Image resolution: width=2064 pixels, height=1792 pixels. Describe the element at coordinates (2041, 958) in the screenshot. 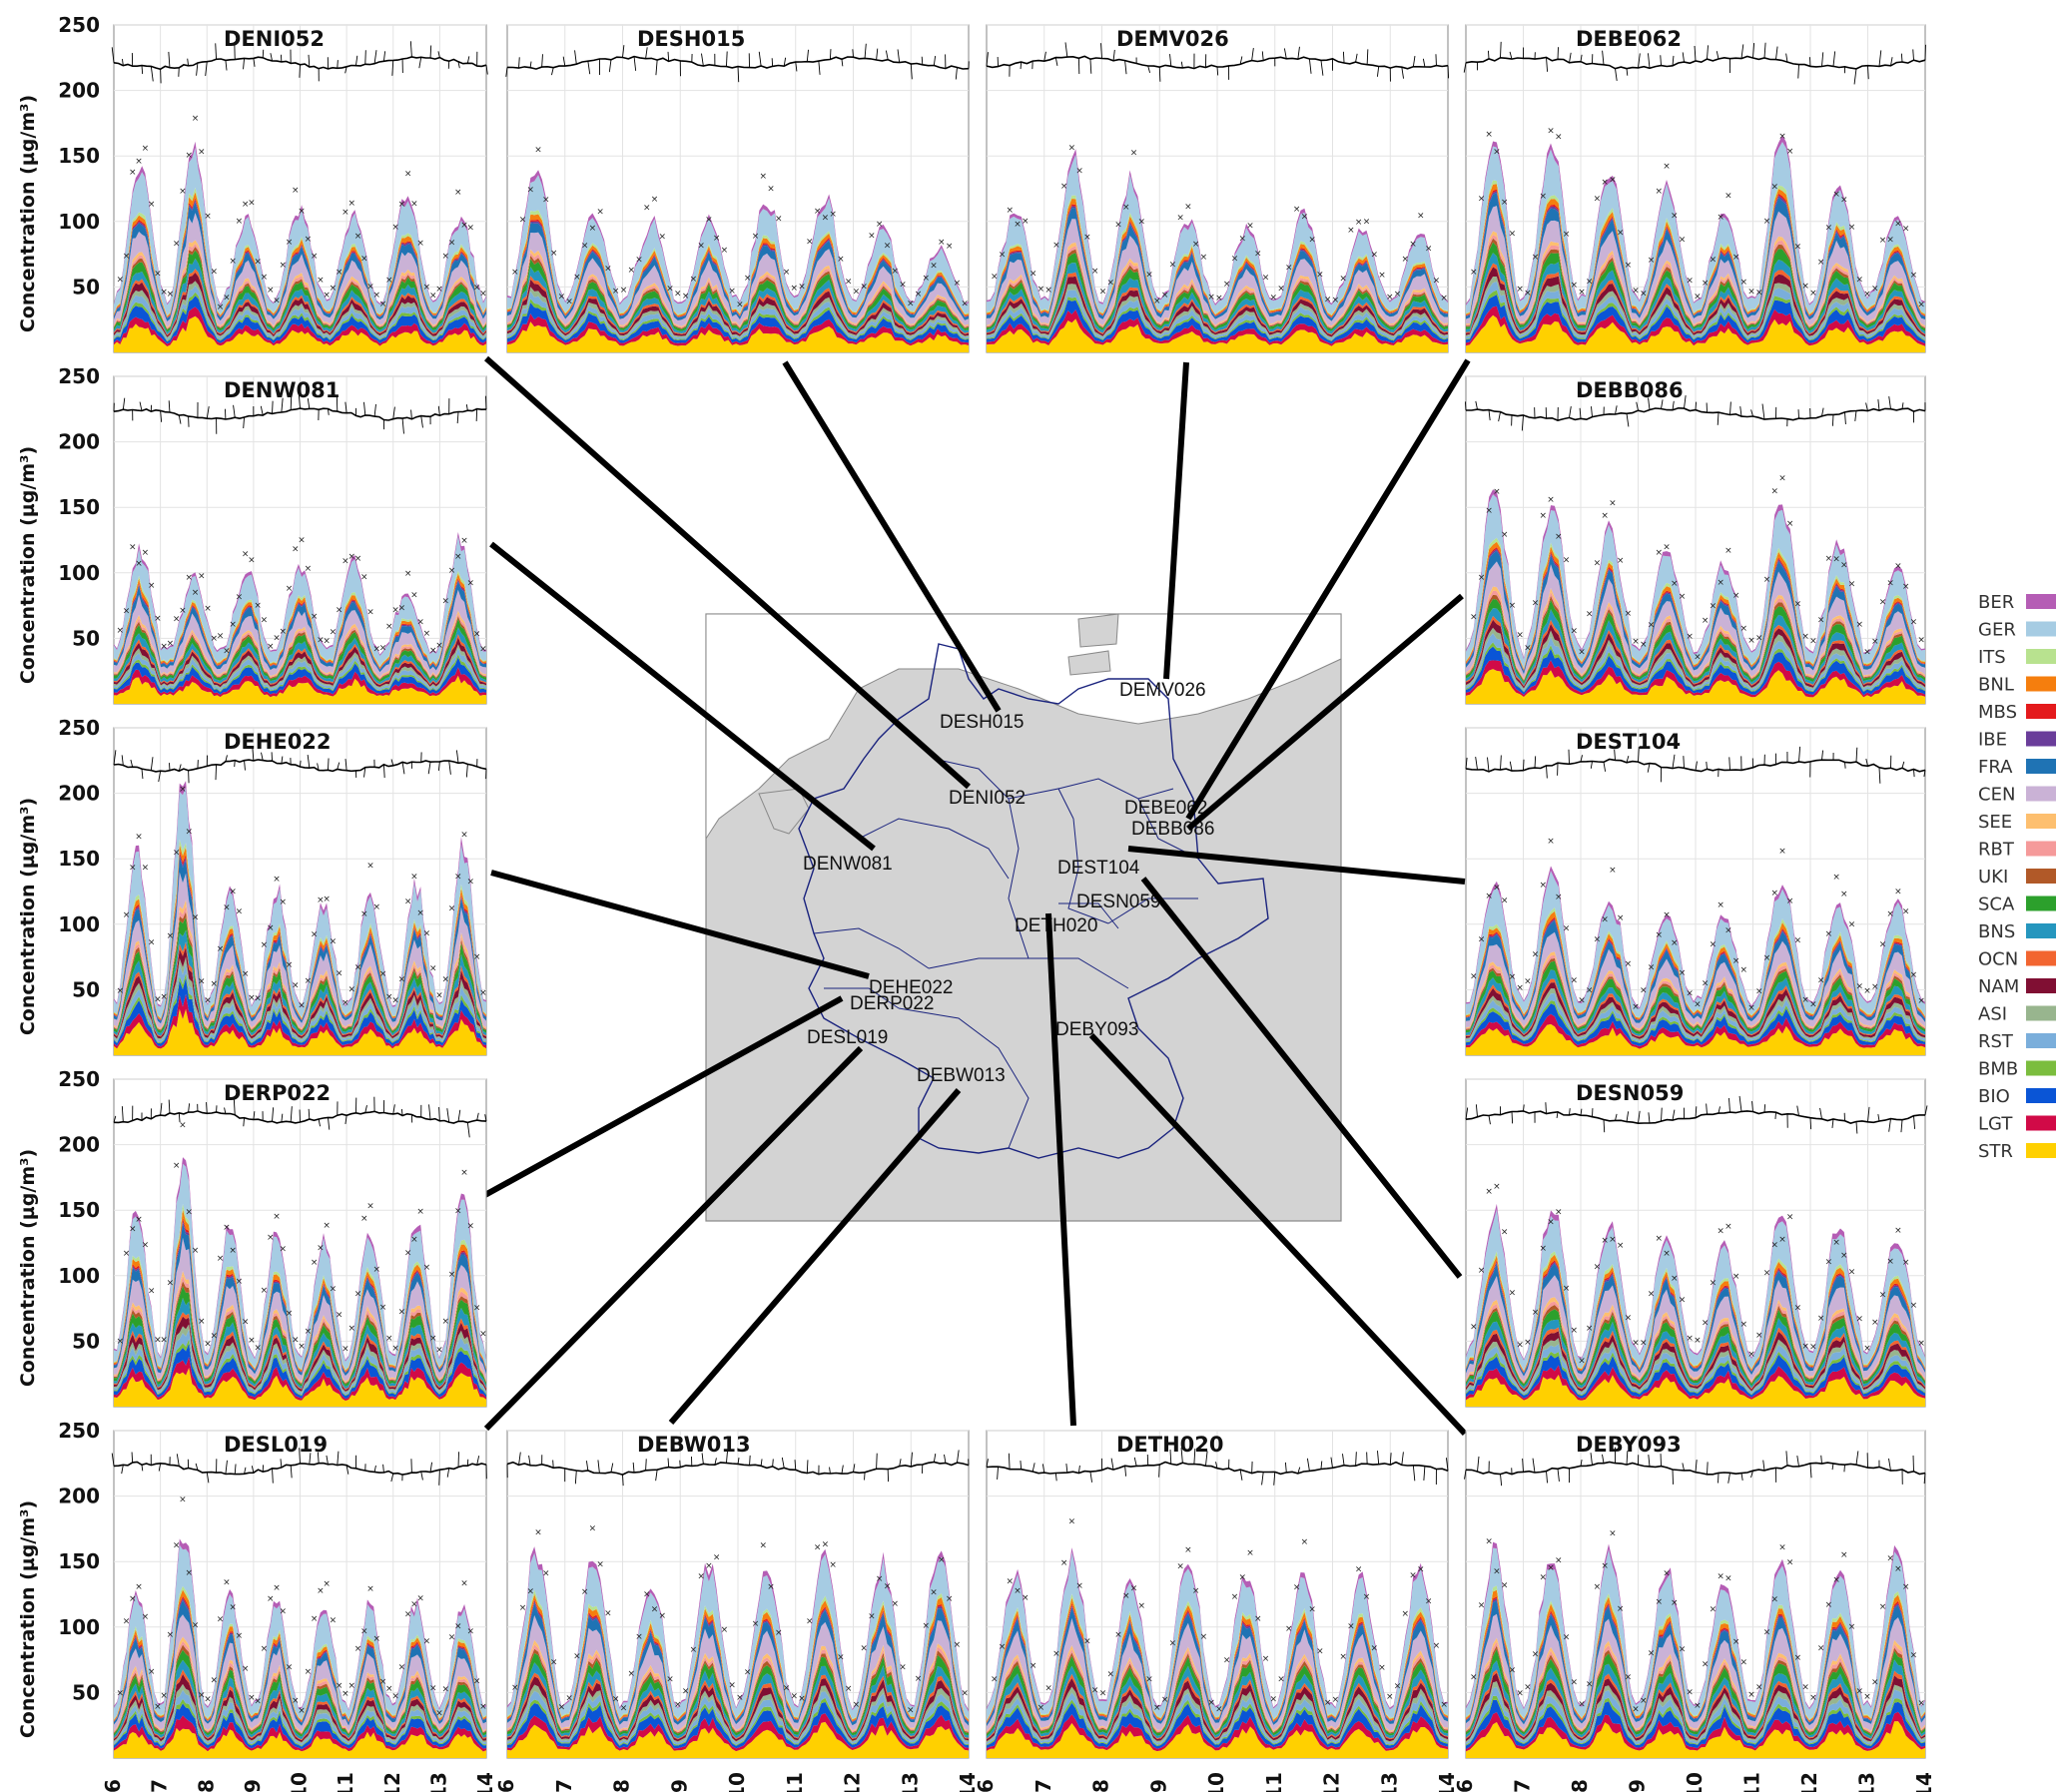

I see `legend-swatch-ocn` at that location.